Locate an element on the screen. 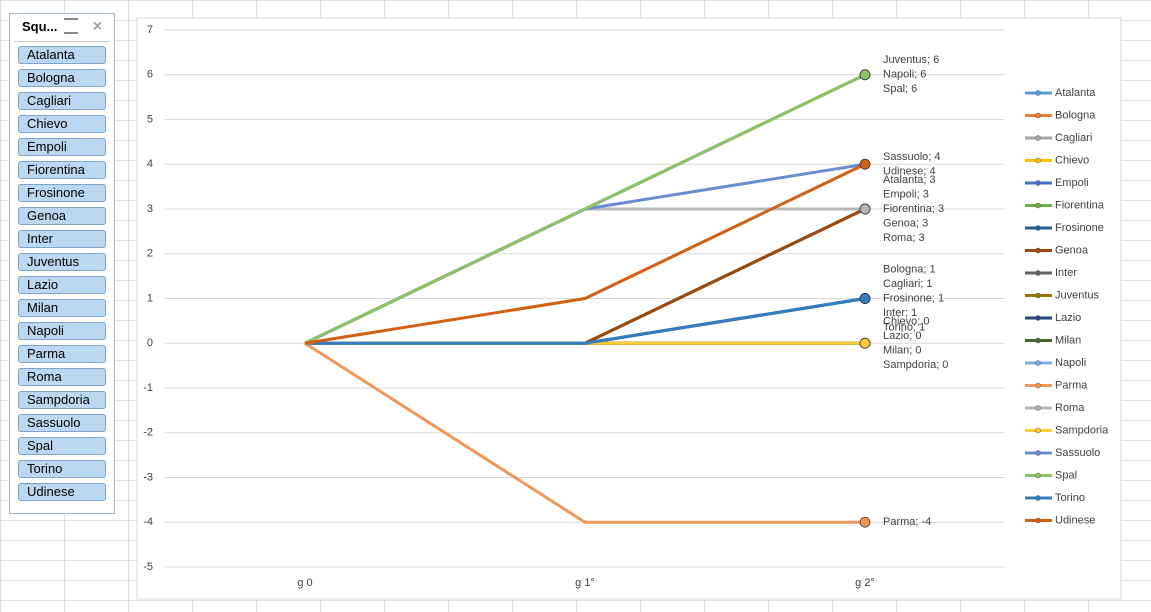 This screenshot has height=612, width=1151. data-label: Spal; 6 is located at coordinates (900, 89).